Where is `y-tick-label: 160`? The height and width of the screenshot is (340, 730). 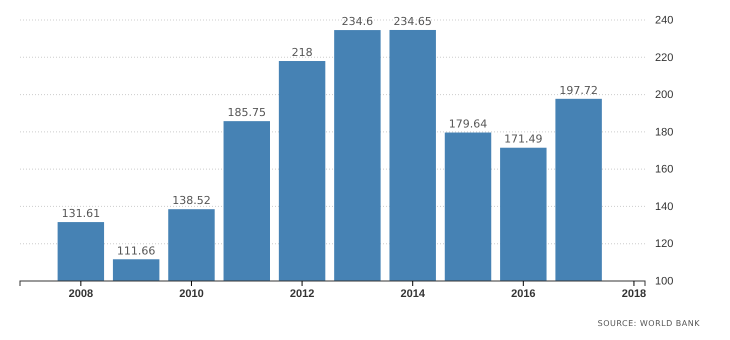
y-tick-label: 160 is located at coordinates (664, 170).